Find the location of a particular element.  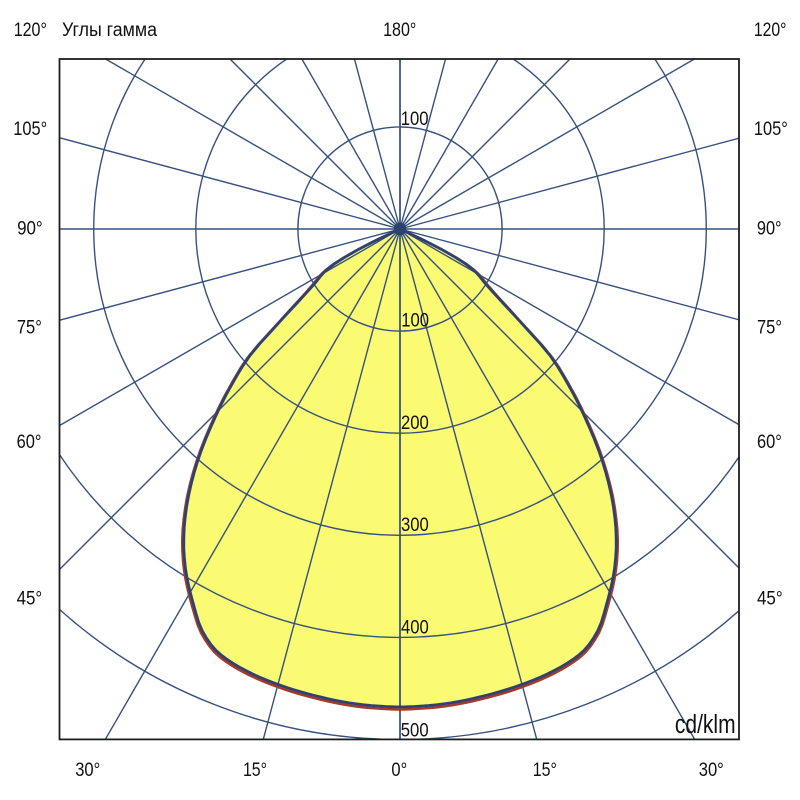

svg-text: 400 is located at coordinates (415, 627).